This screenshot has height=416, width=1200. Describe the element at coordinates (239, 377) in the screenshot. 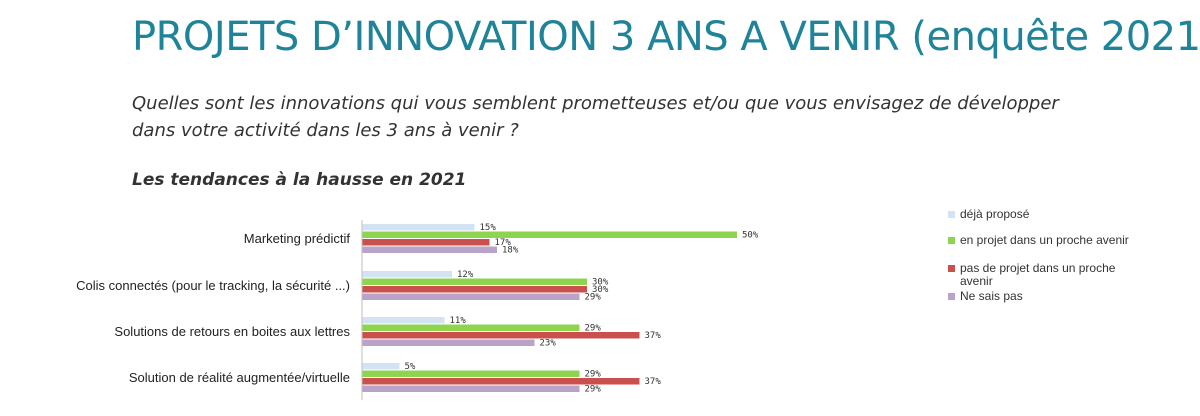

I see `category-label: Solution de réalité augmentée/virtuelle` at that location.